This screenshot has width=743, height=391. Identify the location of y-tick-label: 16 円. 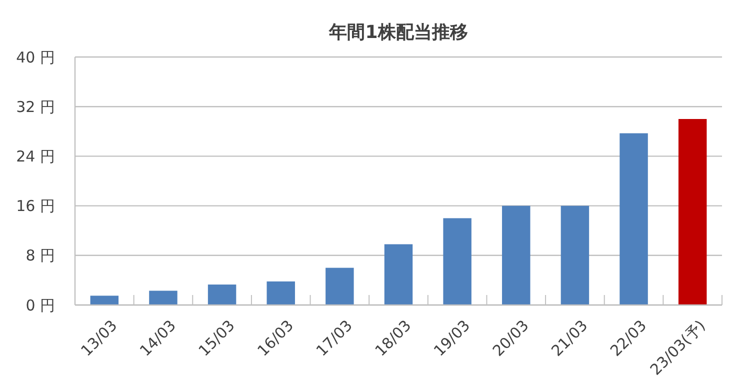
(35, 206).